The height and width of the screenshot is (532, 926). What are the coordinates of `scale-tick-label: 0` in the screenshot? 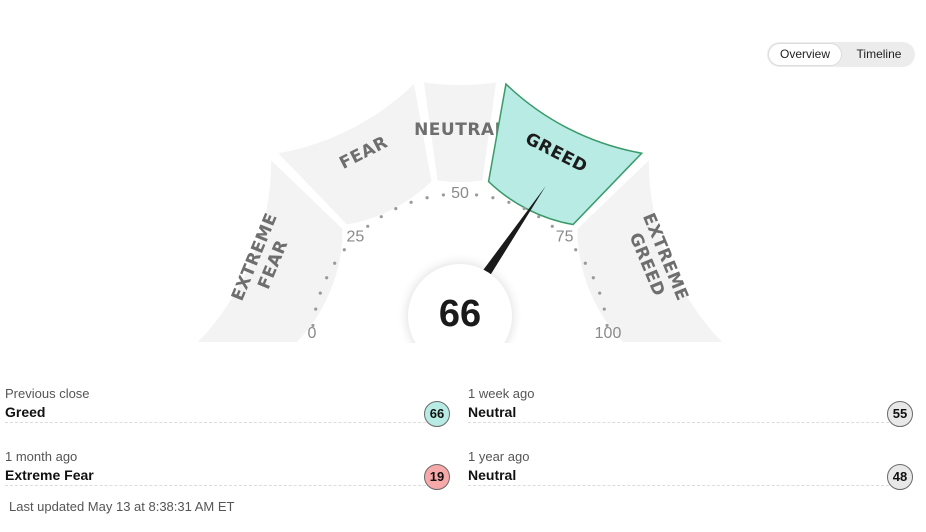 It's located at (312, 333).